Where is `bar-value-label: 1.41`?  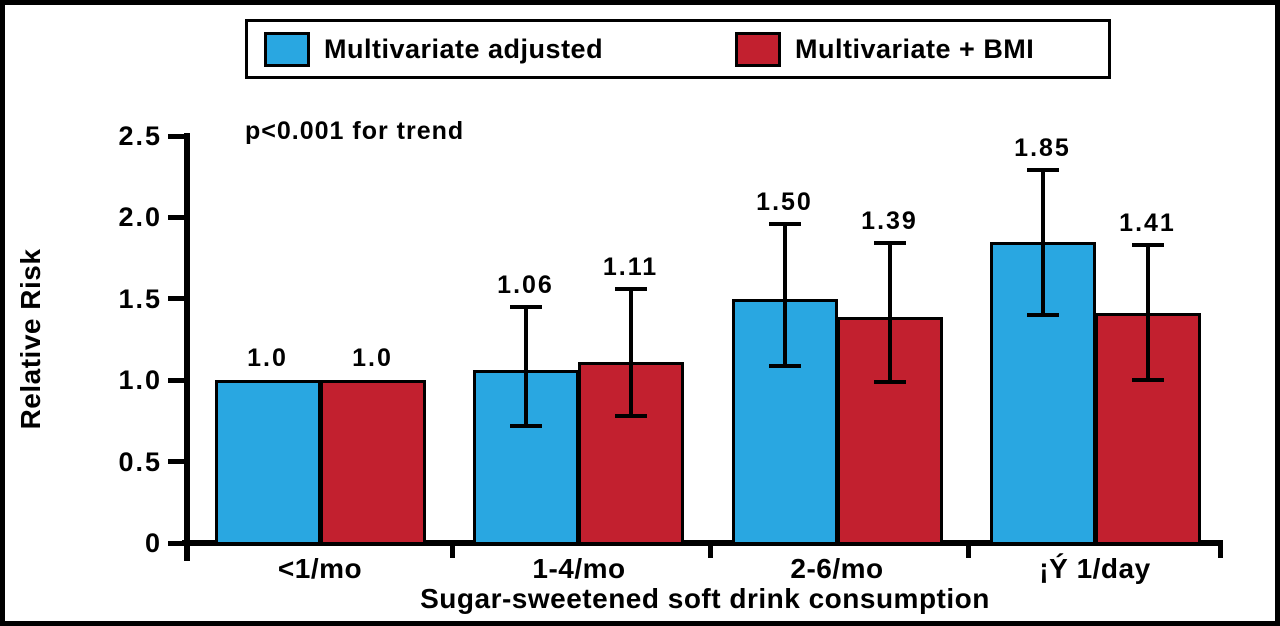 bar-value-label: 1.41 is located at coordinates (1147, 223).